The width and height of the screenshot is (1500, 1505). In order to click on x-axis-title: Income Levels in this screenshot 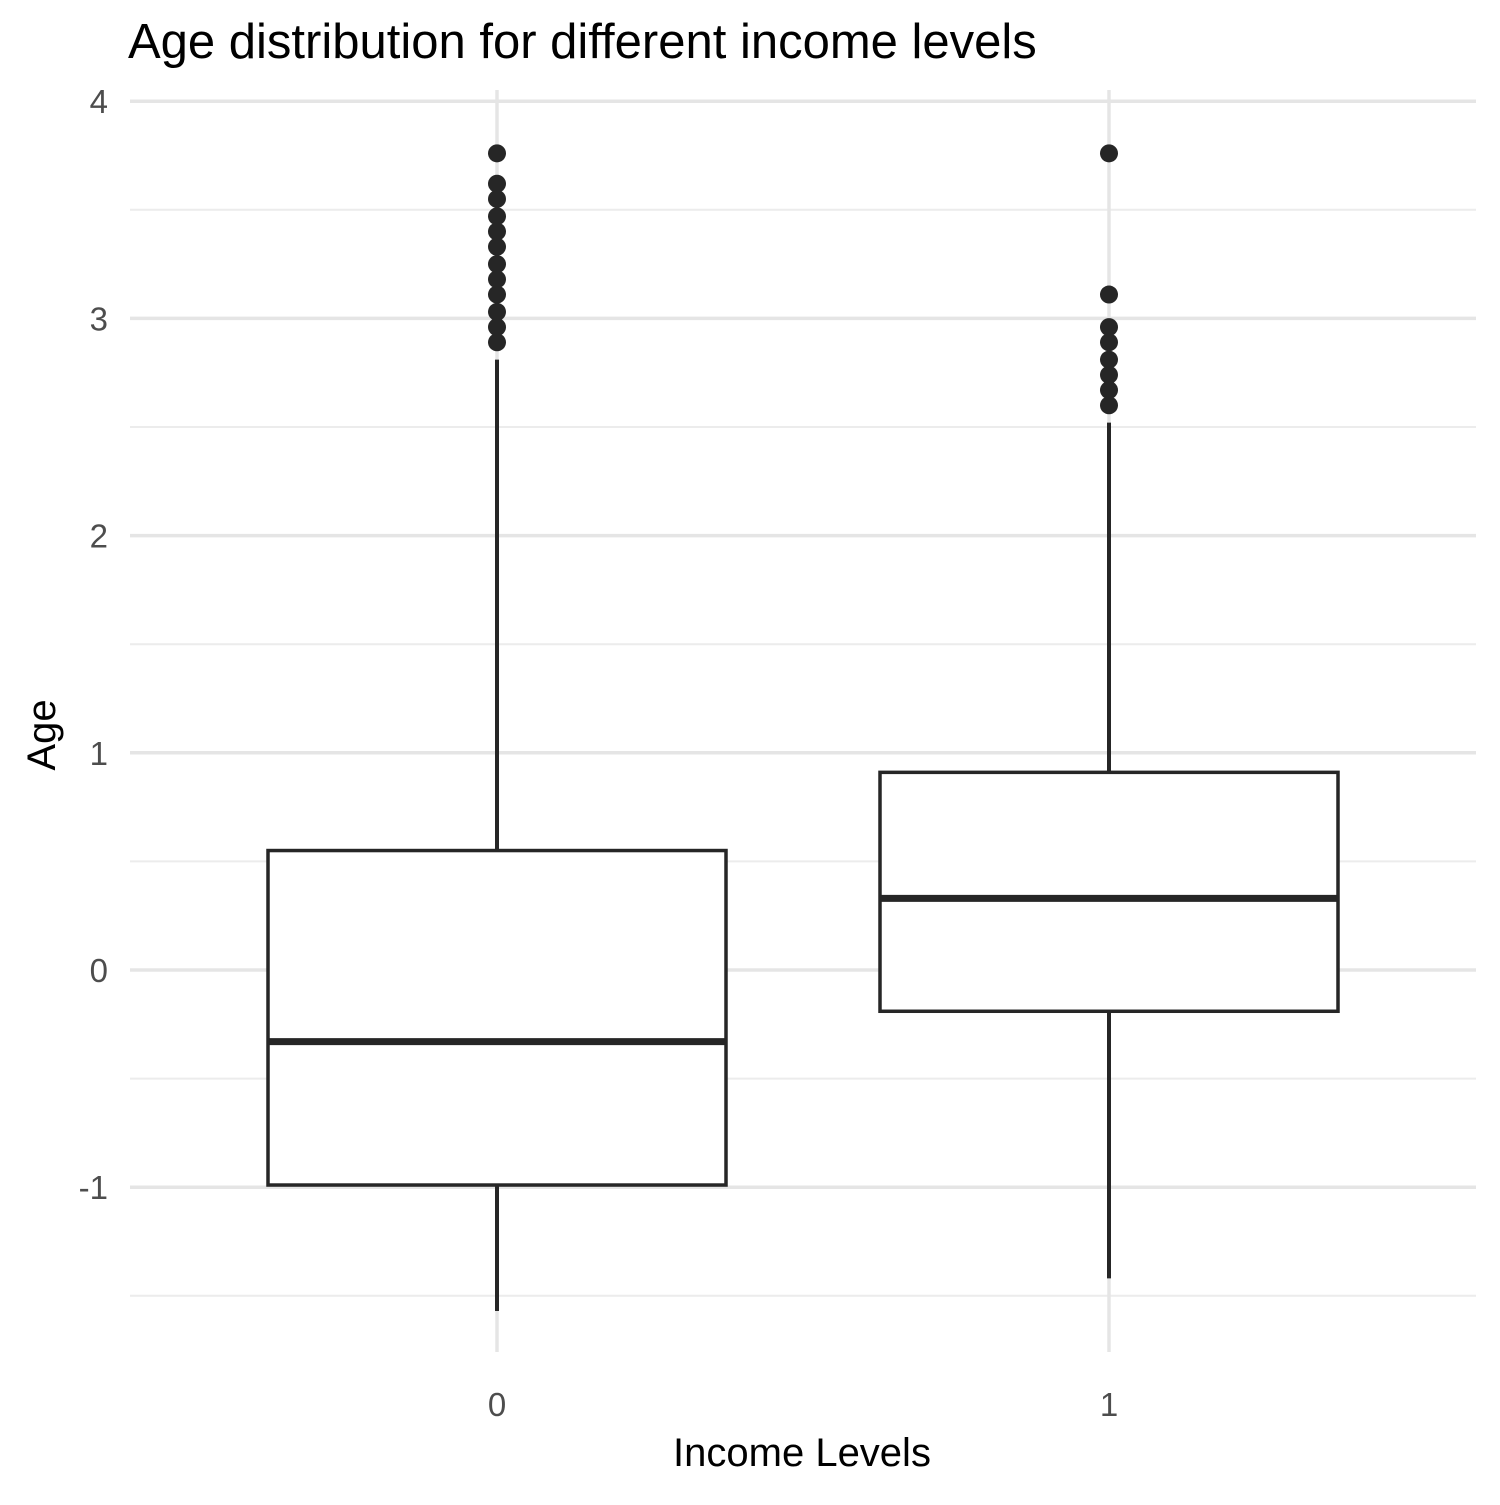, I will do `click(802, 1453)`.